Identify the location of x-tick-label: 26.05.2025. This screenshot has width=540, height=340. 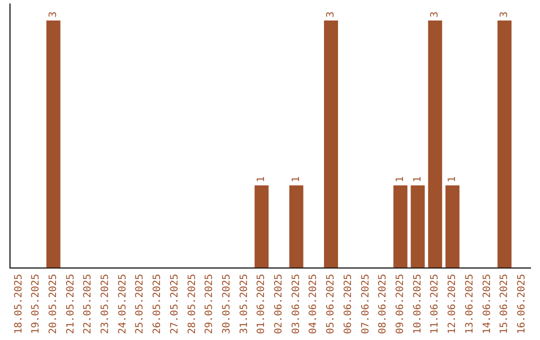
(158, 304).